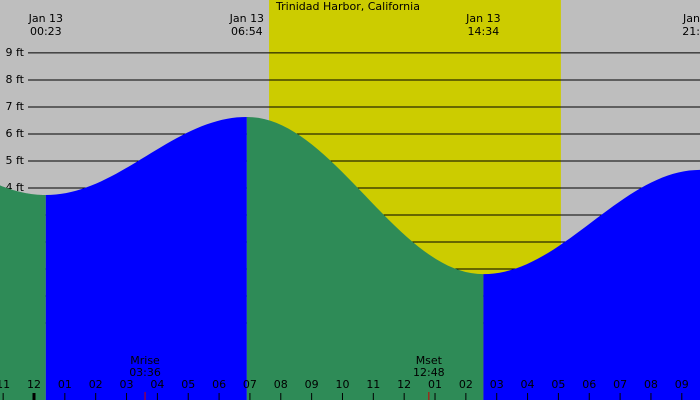  What do you see at coordinates (15, 52) in the screenshot?
I see `y-tick-label: 9 ft` at bounding box center [15, 52].